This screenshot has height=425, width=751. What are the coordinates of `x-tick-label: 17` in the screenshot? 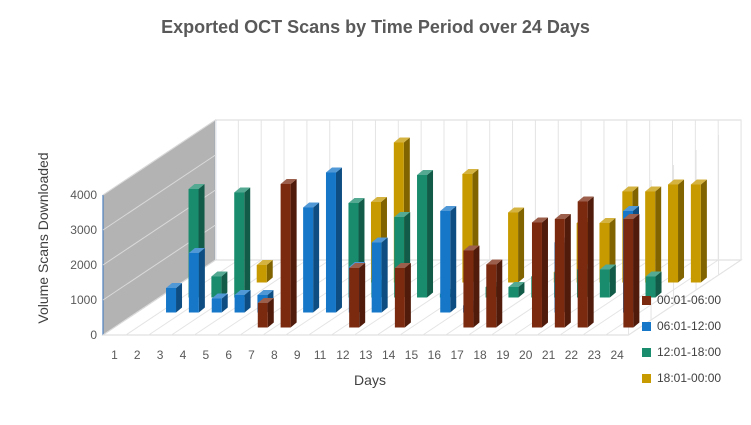 It's located at (457, 355).